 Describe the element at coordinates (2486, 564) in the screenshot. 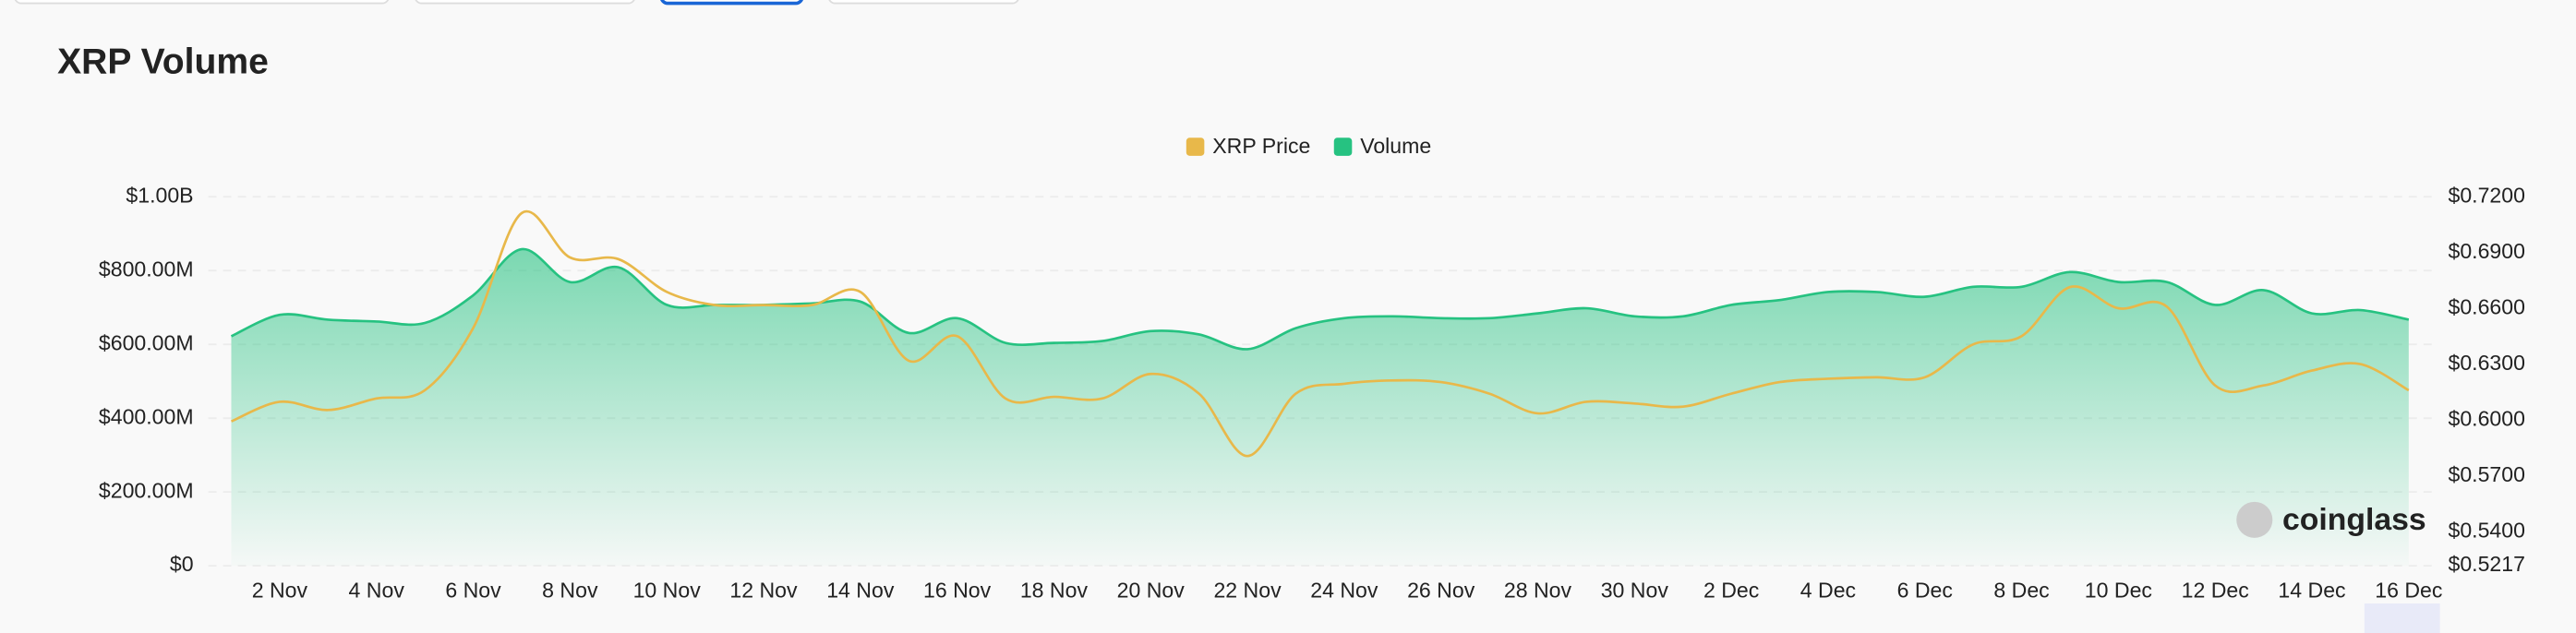

I see `y2-tick-label: $0.5217` at that location.